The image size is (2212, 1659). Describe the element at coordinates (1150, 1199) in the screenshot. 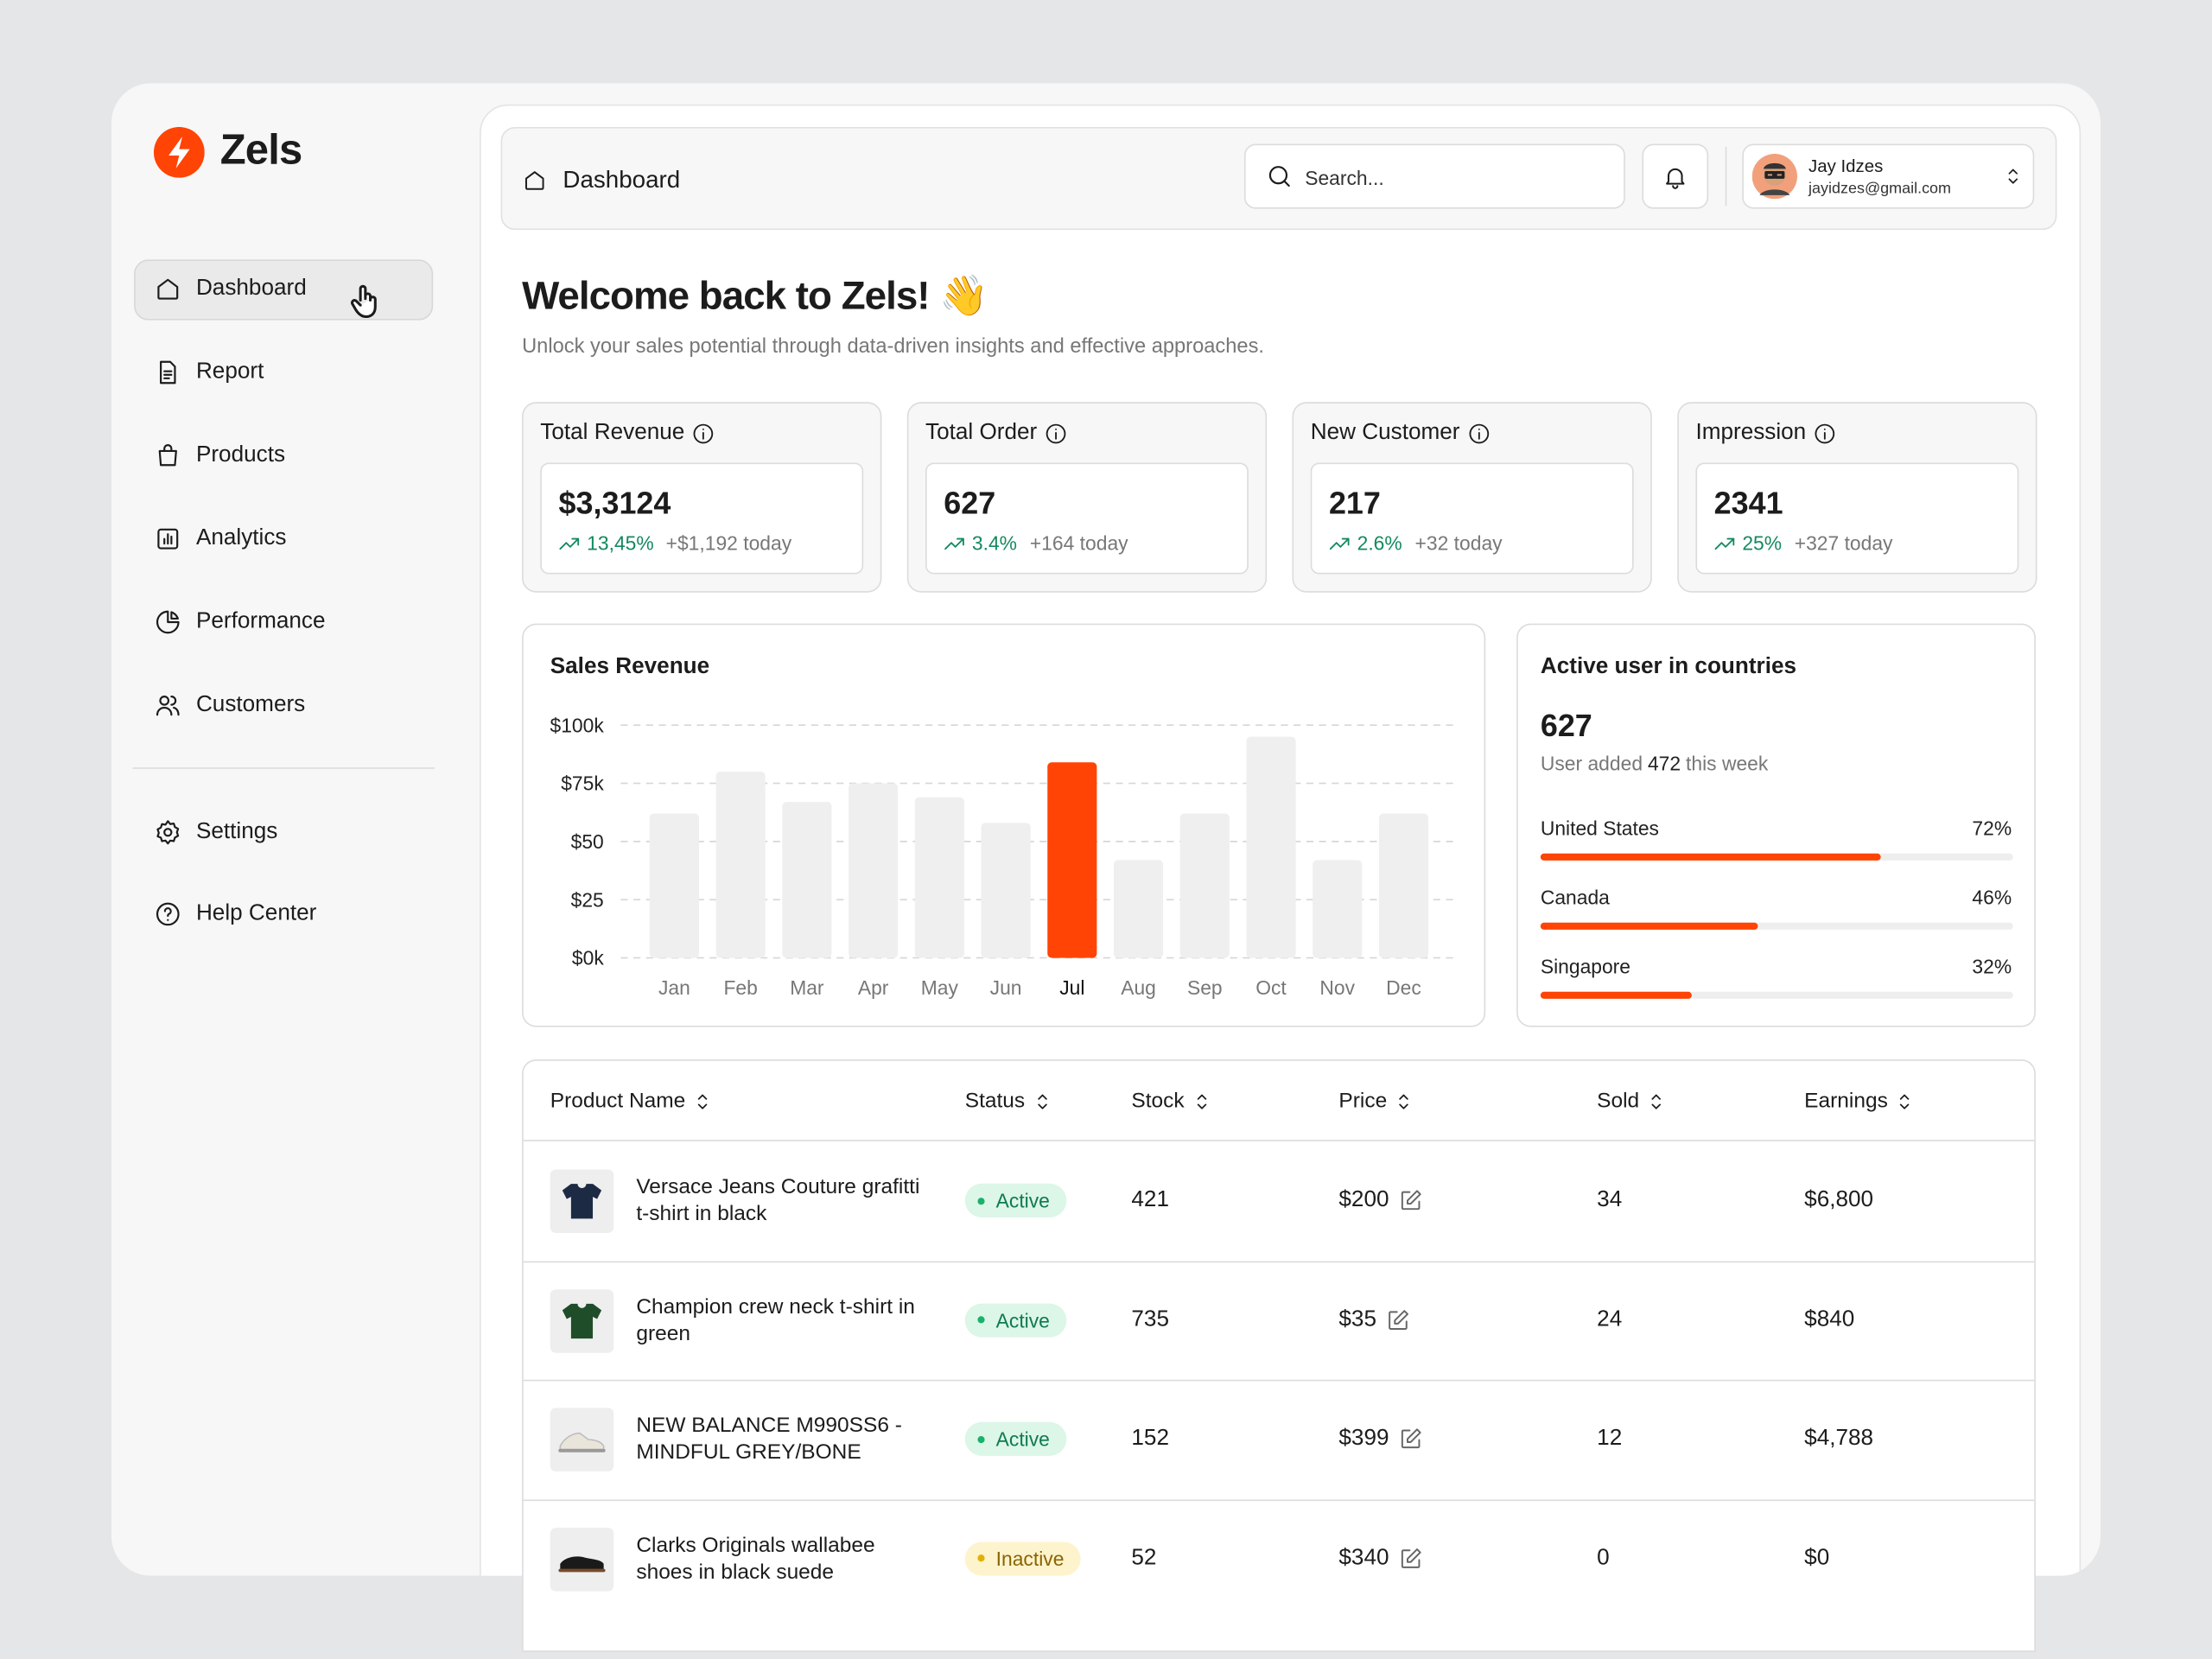

I see `table-cell: 421` at that location.